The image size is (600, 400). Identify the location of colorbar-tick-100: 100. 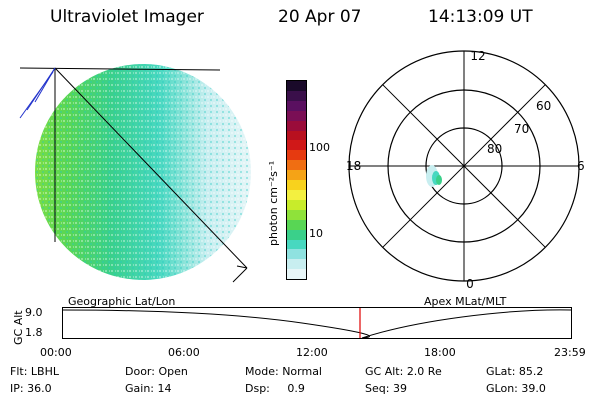
(319, 147).